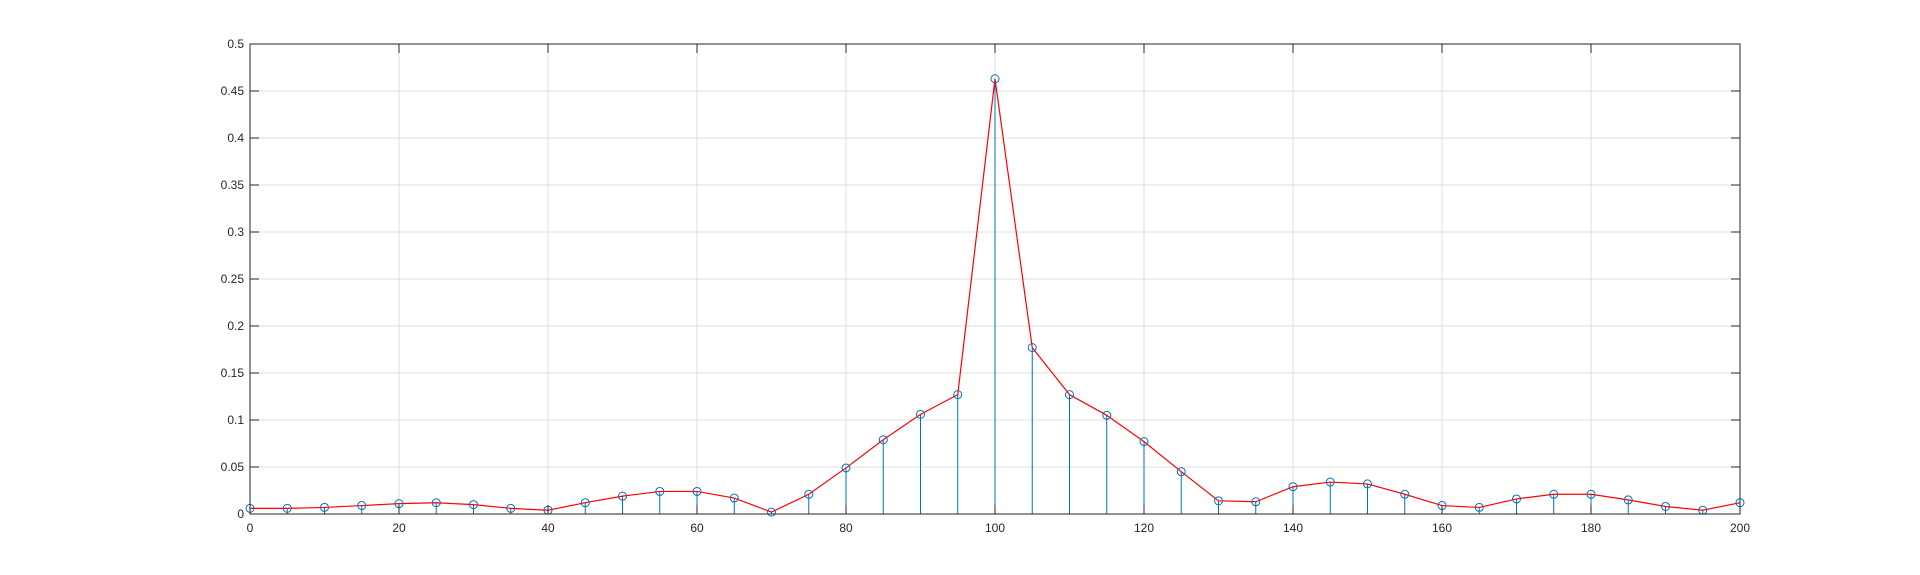  Describe the element at coordinates (250, 528) in the screenshot. I see `x-tick-label: 0` at that location.